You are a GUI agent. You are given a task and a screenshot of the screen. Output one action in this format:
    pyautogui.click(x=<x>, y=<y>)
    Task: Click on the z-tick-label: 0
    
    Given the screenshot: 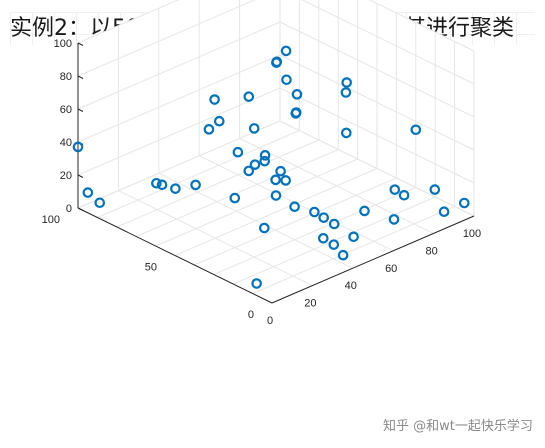 What is the action you would take?
    pyautogui.click(x=69, y=209)
    